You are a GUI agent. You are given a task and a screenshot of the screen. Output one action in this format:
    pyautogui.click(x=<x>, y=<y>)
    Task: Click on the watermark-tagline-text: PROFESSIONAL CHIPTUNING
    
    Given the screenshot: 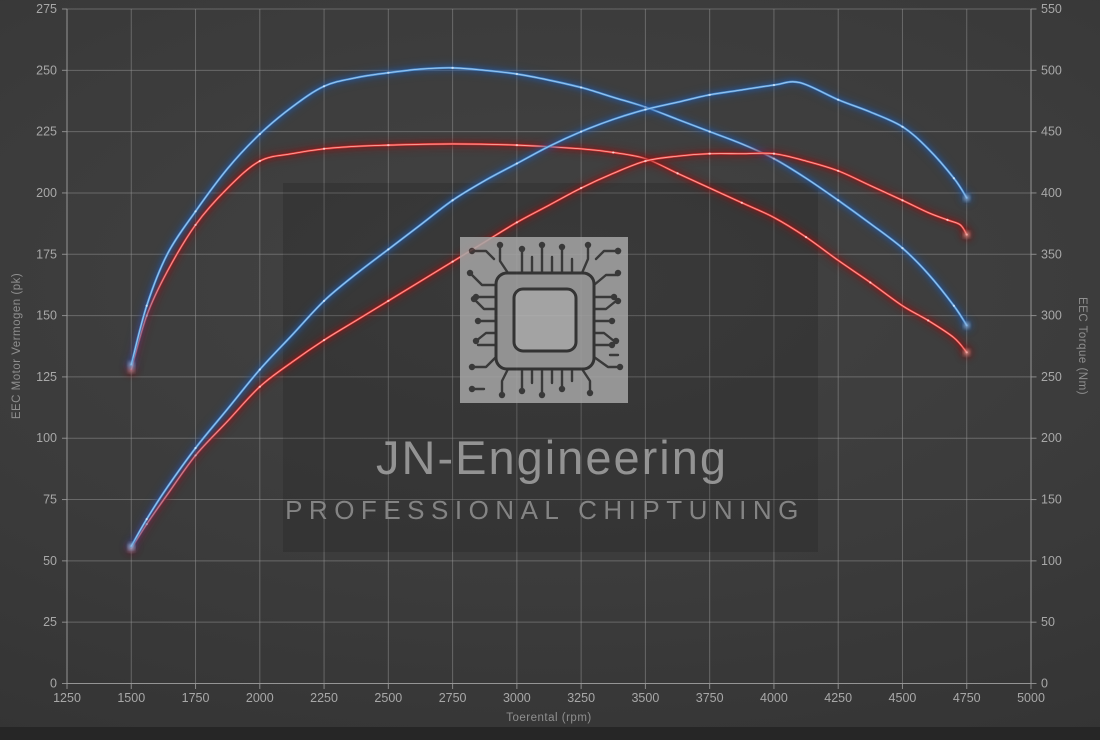 What is the action you would take?
    pyautogui.click(x=545, y=510)
    